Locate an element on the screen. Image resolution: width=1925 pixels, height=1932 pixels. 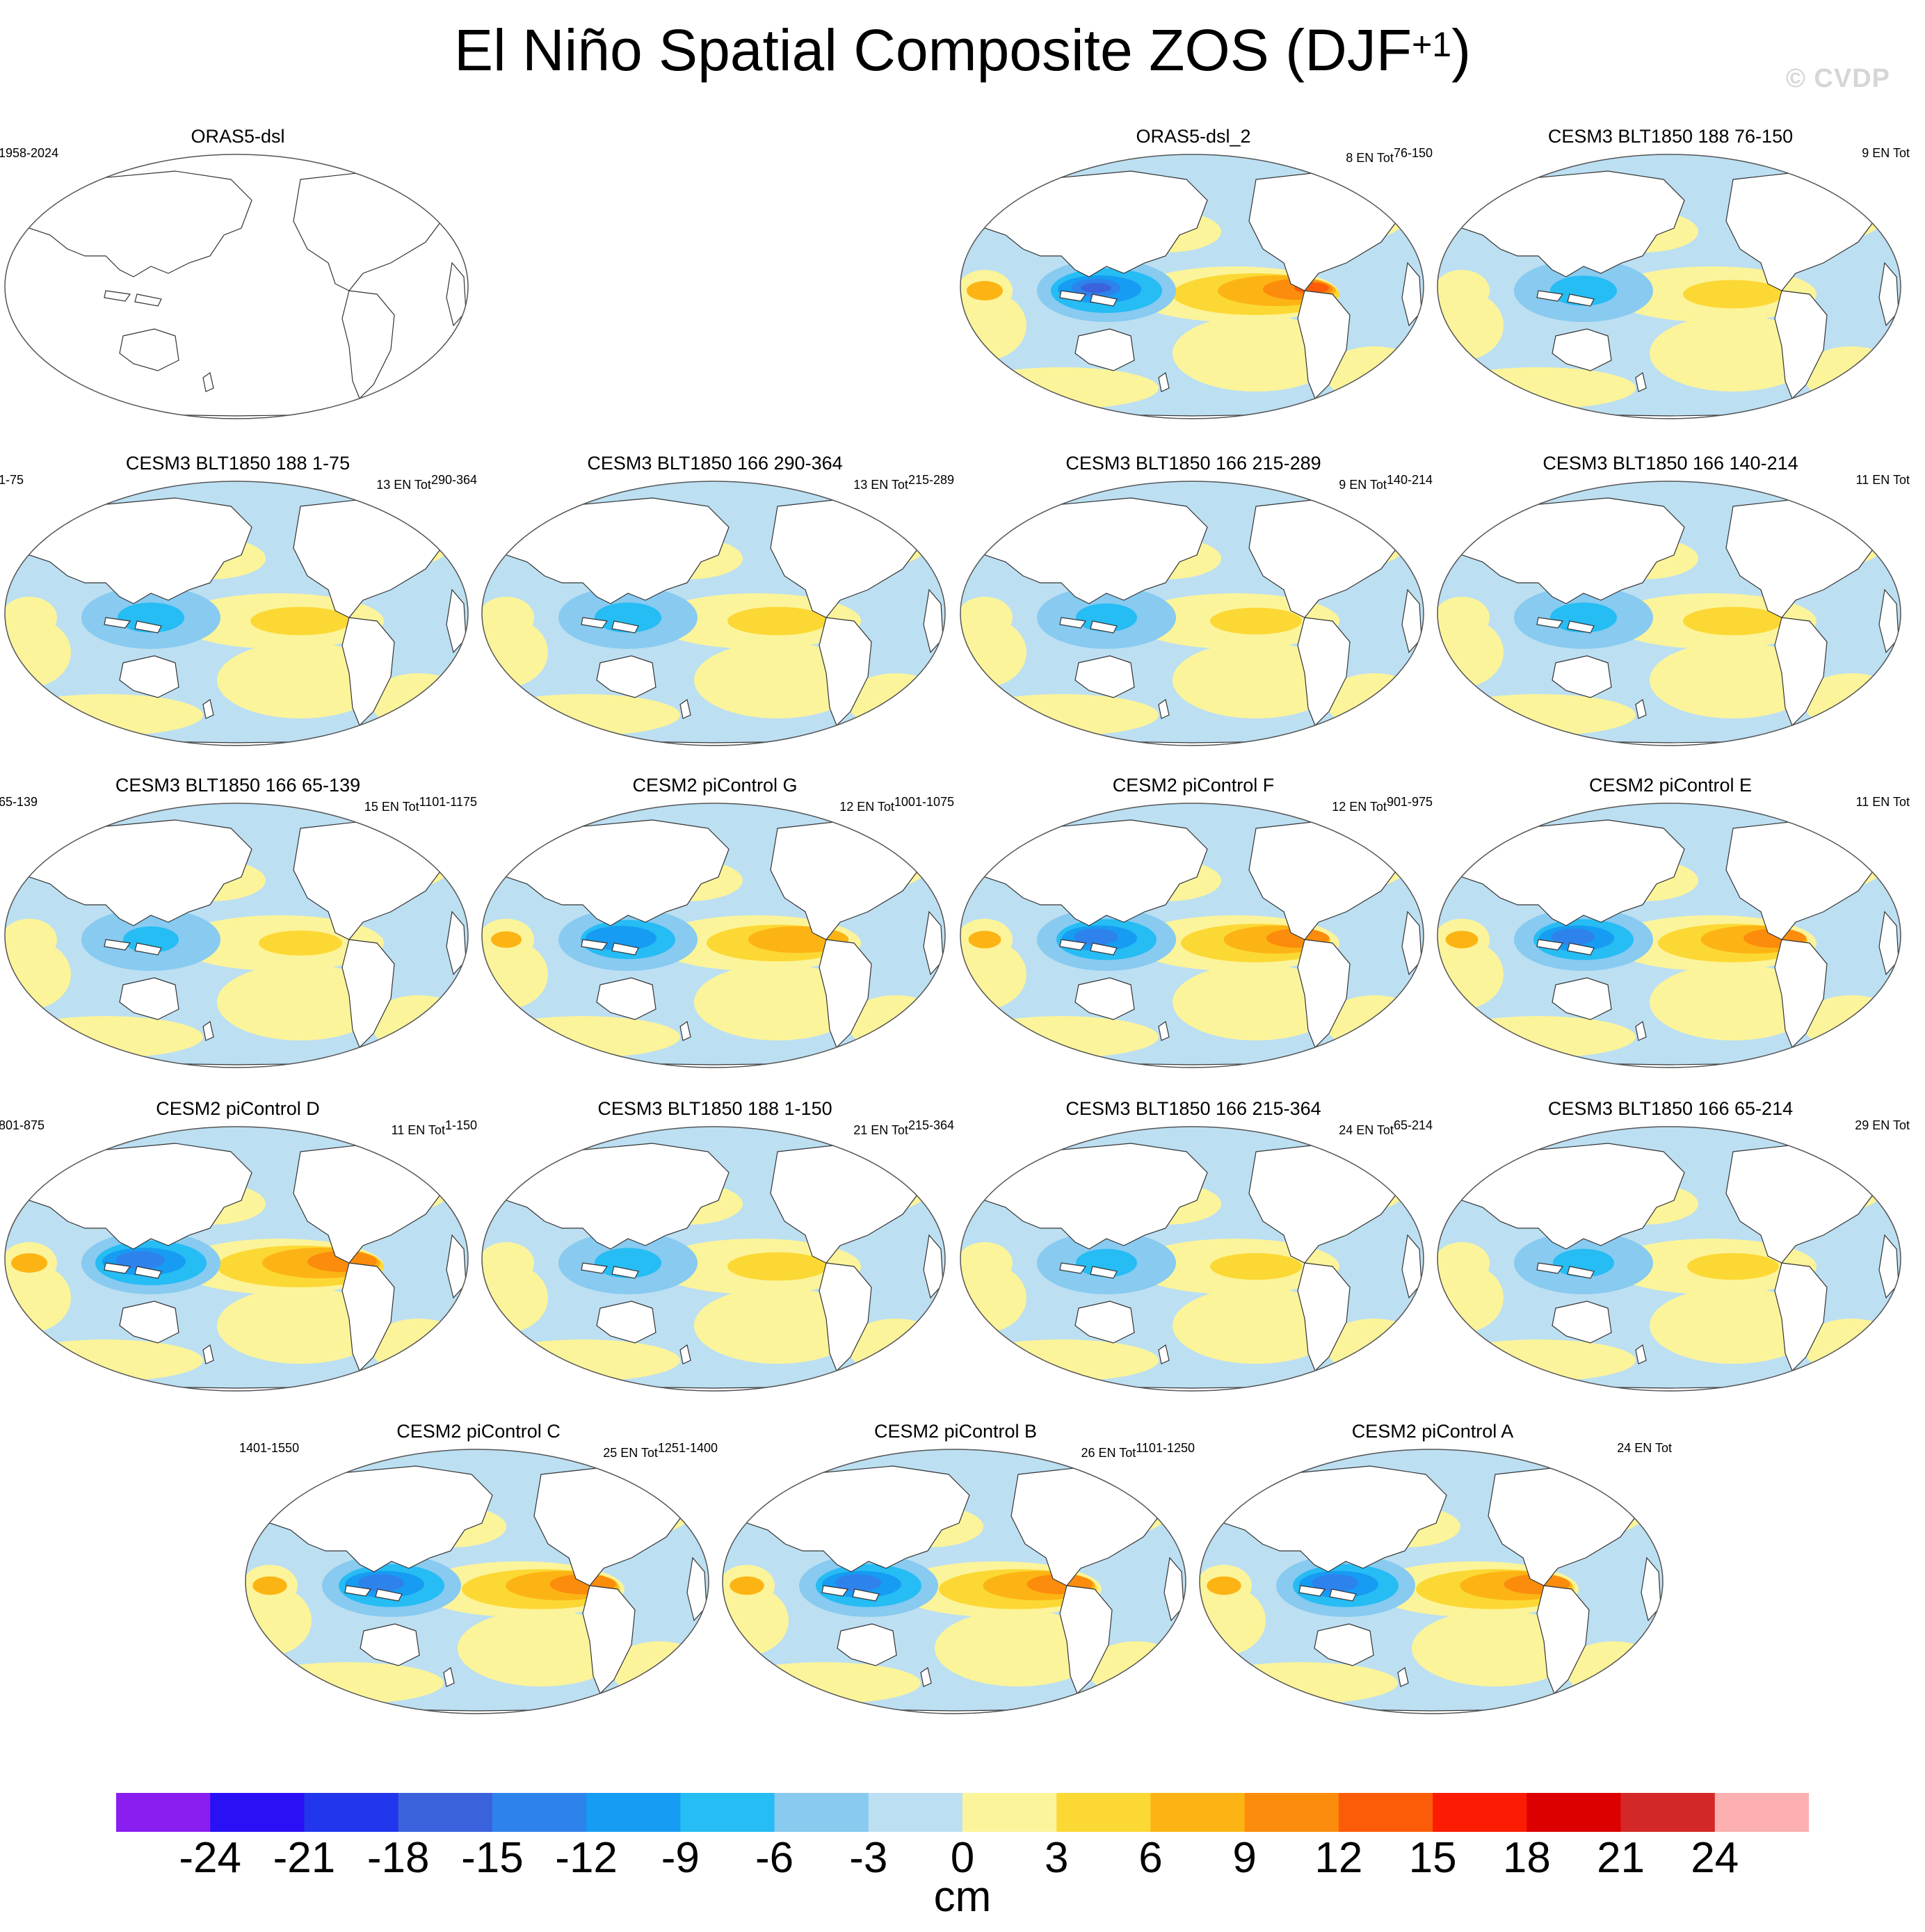
map-panel: CESM3 BLT1850 166 215-364 24 EN Tot65-214 is located at coordinates (1195, 1250).